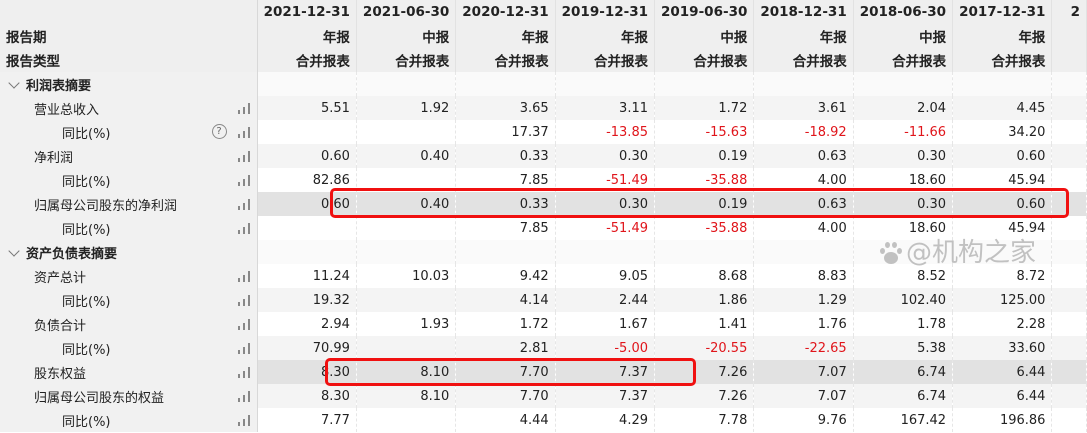  What do you see at coordinates (543, 156) in the screenshot?
I see `table-row: 净利润 0.60 0.40 0.33 0.30 0.19 0.63 0.30 0.60` at bounding box center [543, 156].